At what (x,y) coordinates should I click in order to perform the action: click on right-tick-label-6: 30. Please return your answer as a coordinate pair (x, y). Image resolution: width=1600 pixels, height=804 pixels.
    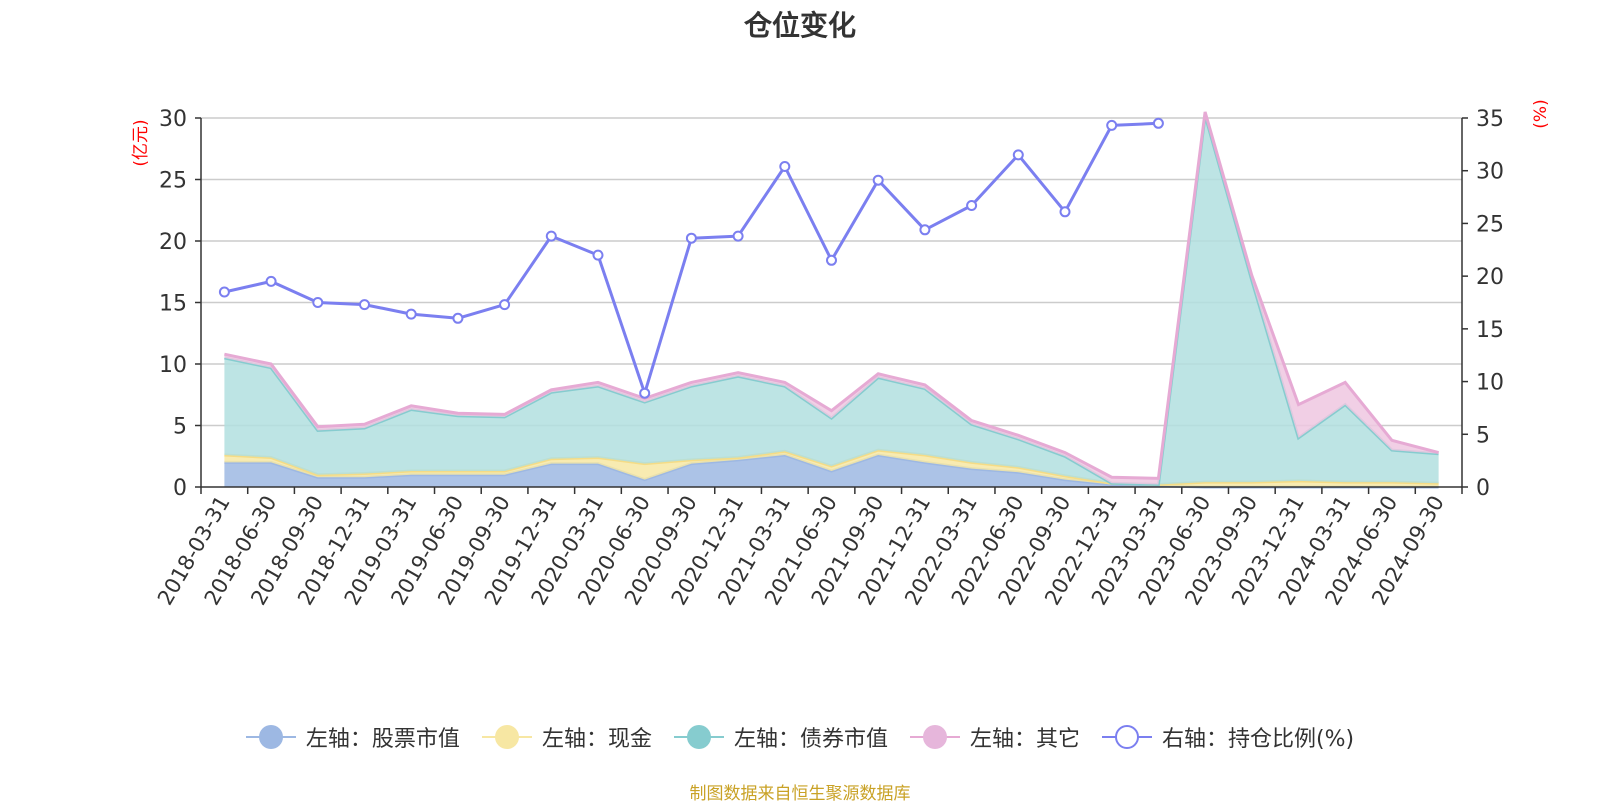
    Looking at the image, I should click on (1490, 172).